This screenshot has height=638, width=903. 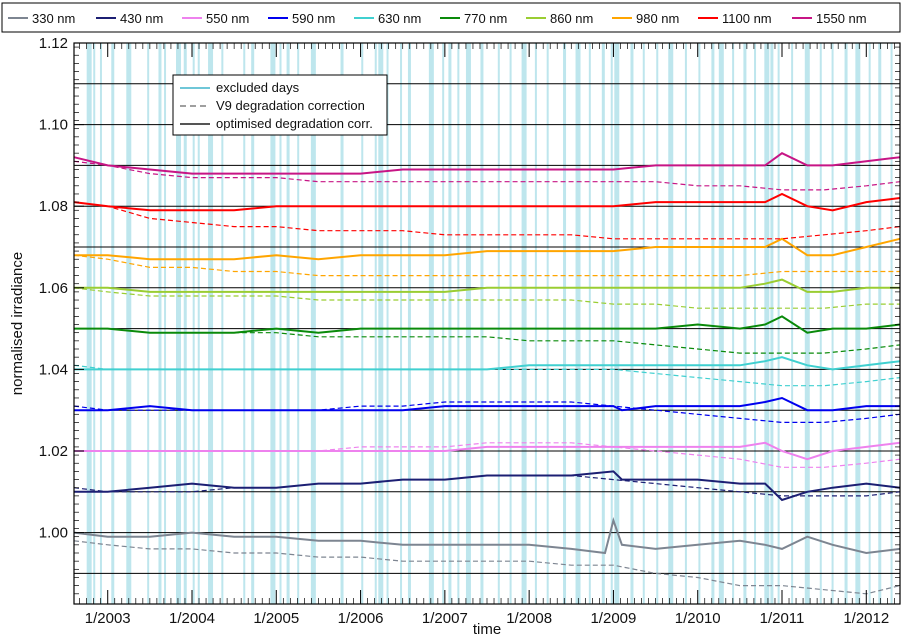 What do you see at coordinates (141, 18) in the screenshot?
I see `legend-label-430-nm: 430 nm` at bounding box center [141, 18].